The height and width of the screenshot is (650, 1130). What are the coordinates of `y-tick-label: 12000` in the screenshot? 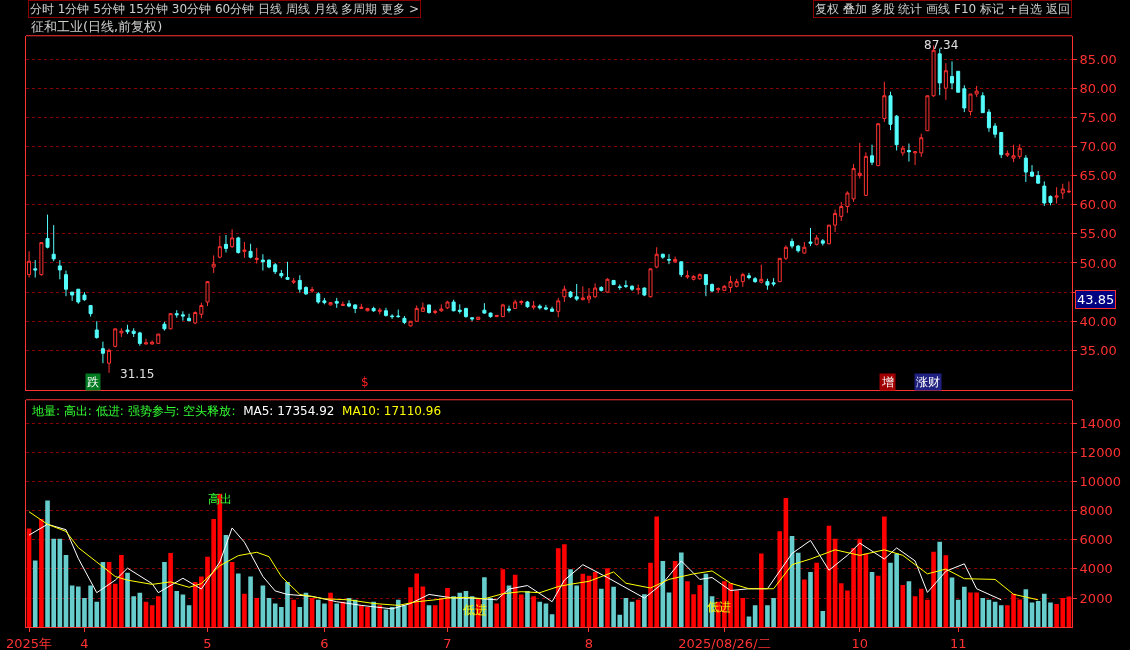 It's located at (1100, 452).